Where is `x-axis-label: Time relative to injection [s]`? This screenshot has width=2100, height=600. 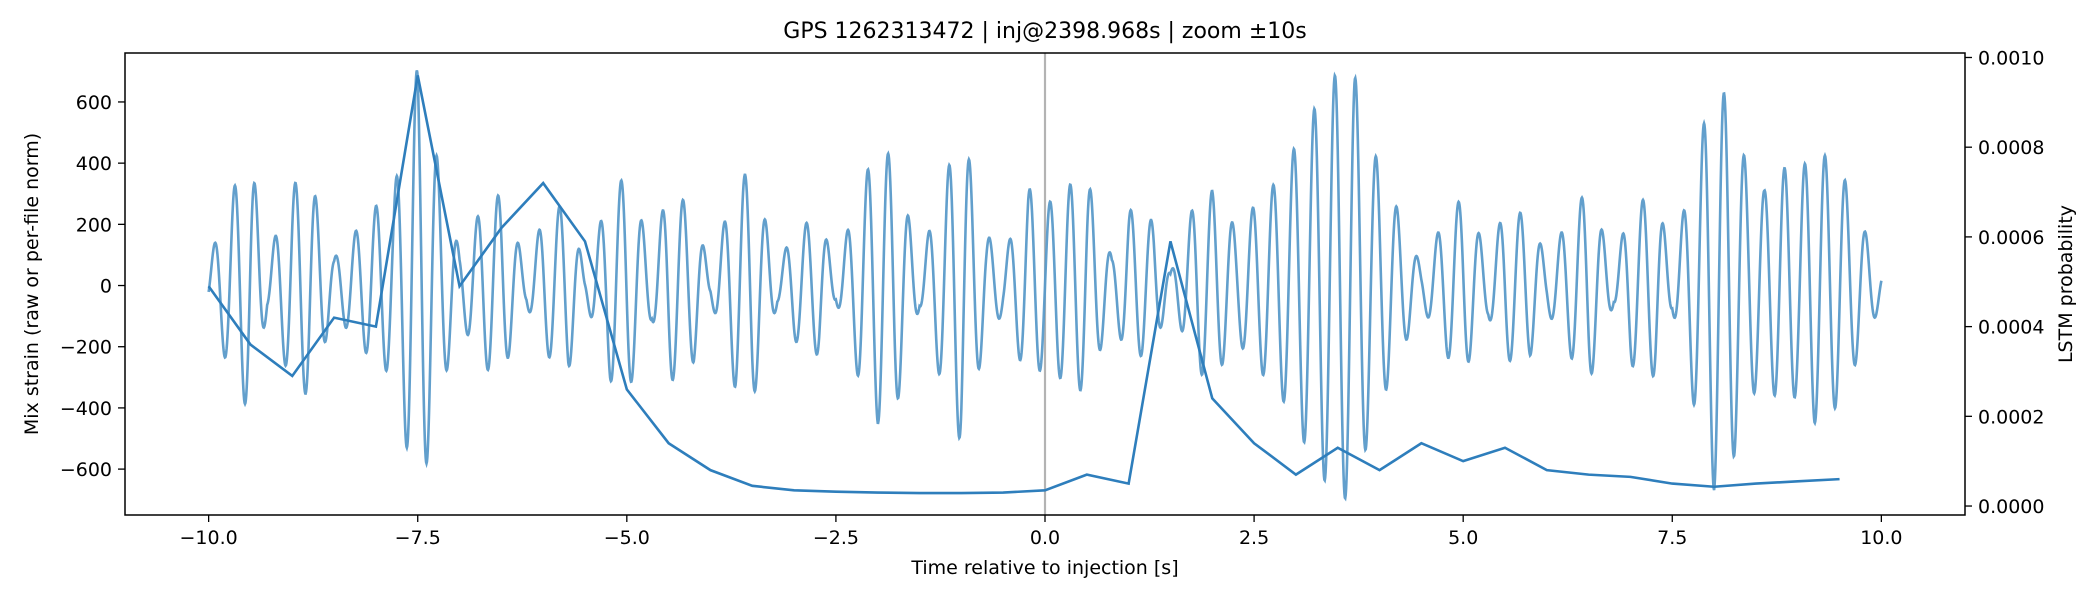
x-axis-label: Time relative to injection [s] is located at coordinates (1044, 568).